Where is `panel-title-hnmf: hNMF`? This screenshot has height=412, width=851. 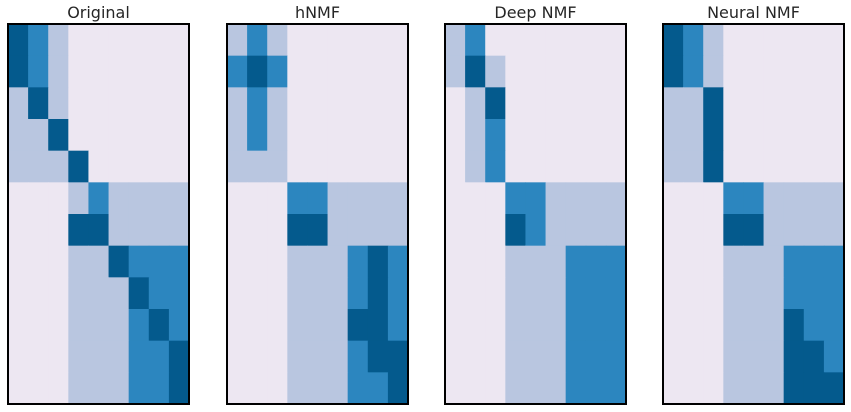 panel-title-hnmf: hNMF is located at coordinates (317, 12).